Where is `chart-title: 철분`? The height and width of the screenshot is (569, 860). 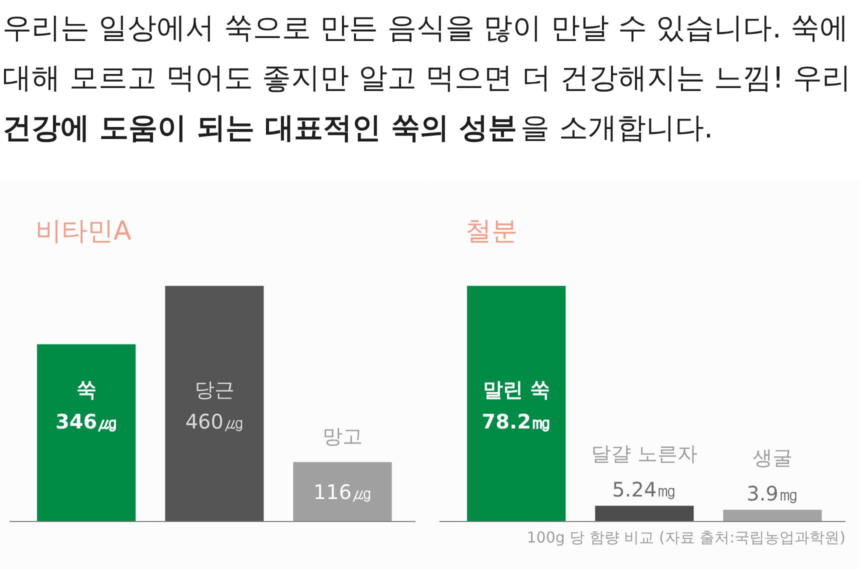 chart-title: 철분 is located at coordinates (492, 231).